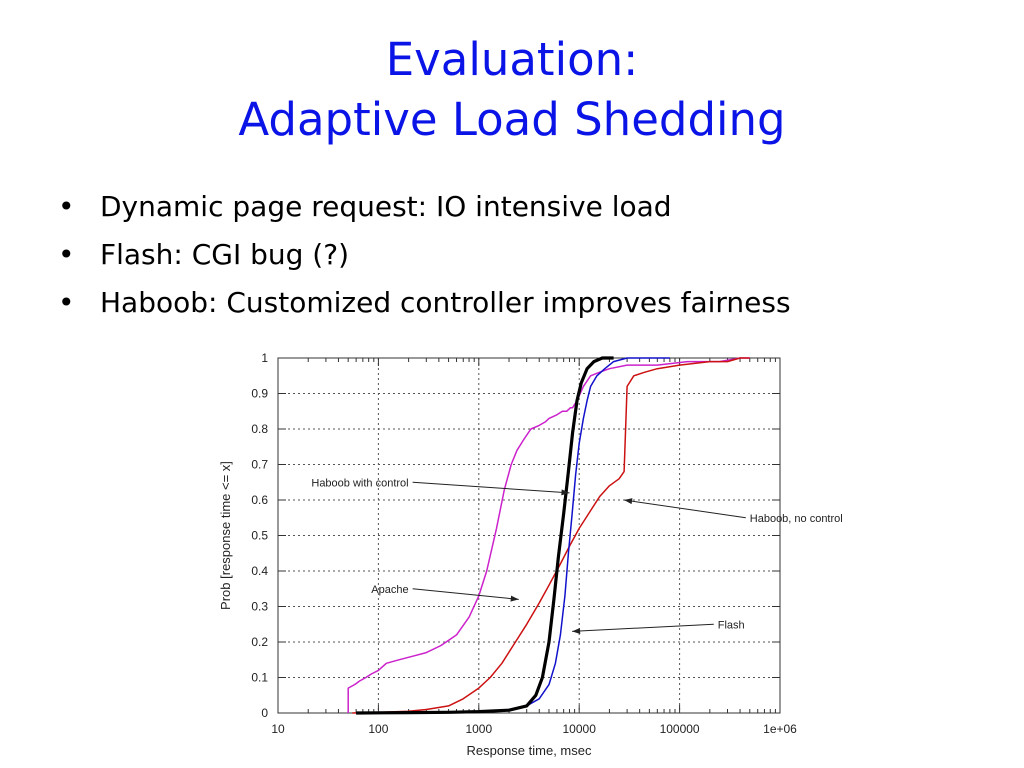 The image size is (1024, 768). I want to click on series-line-haboob-with-control, so click(485, 535).